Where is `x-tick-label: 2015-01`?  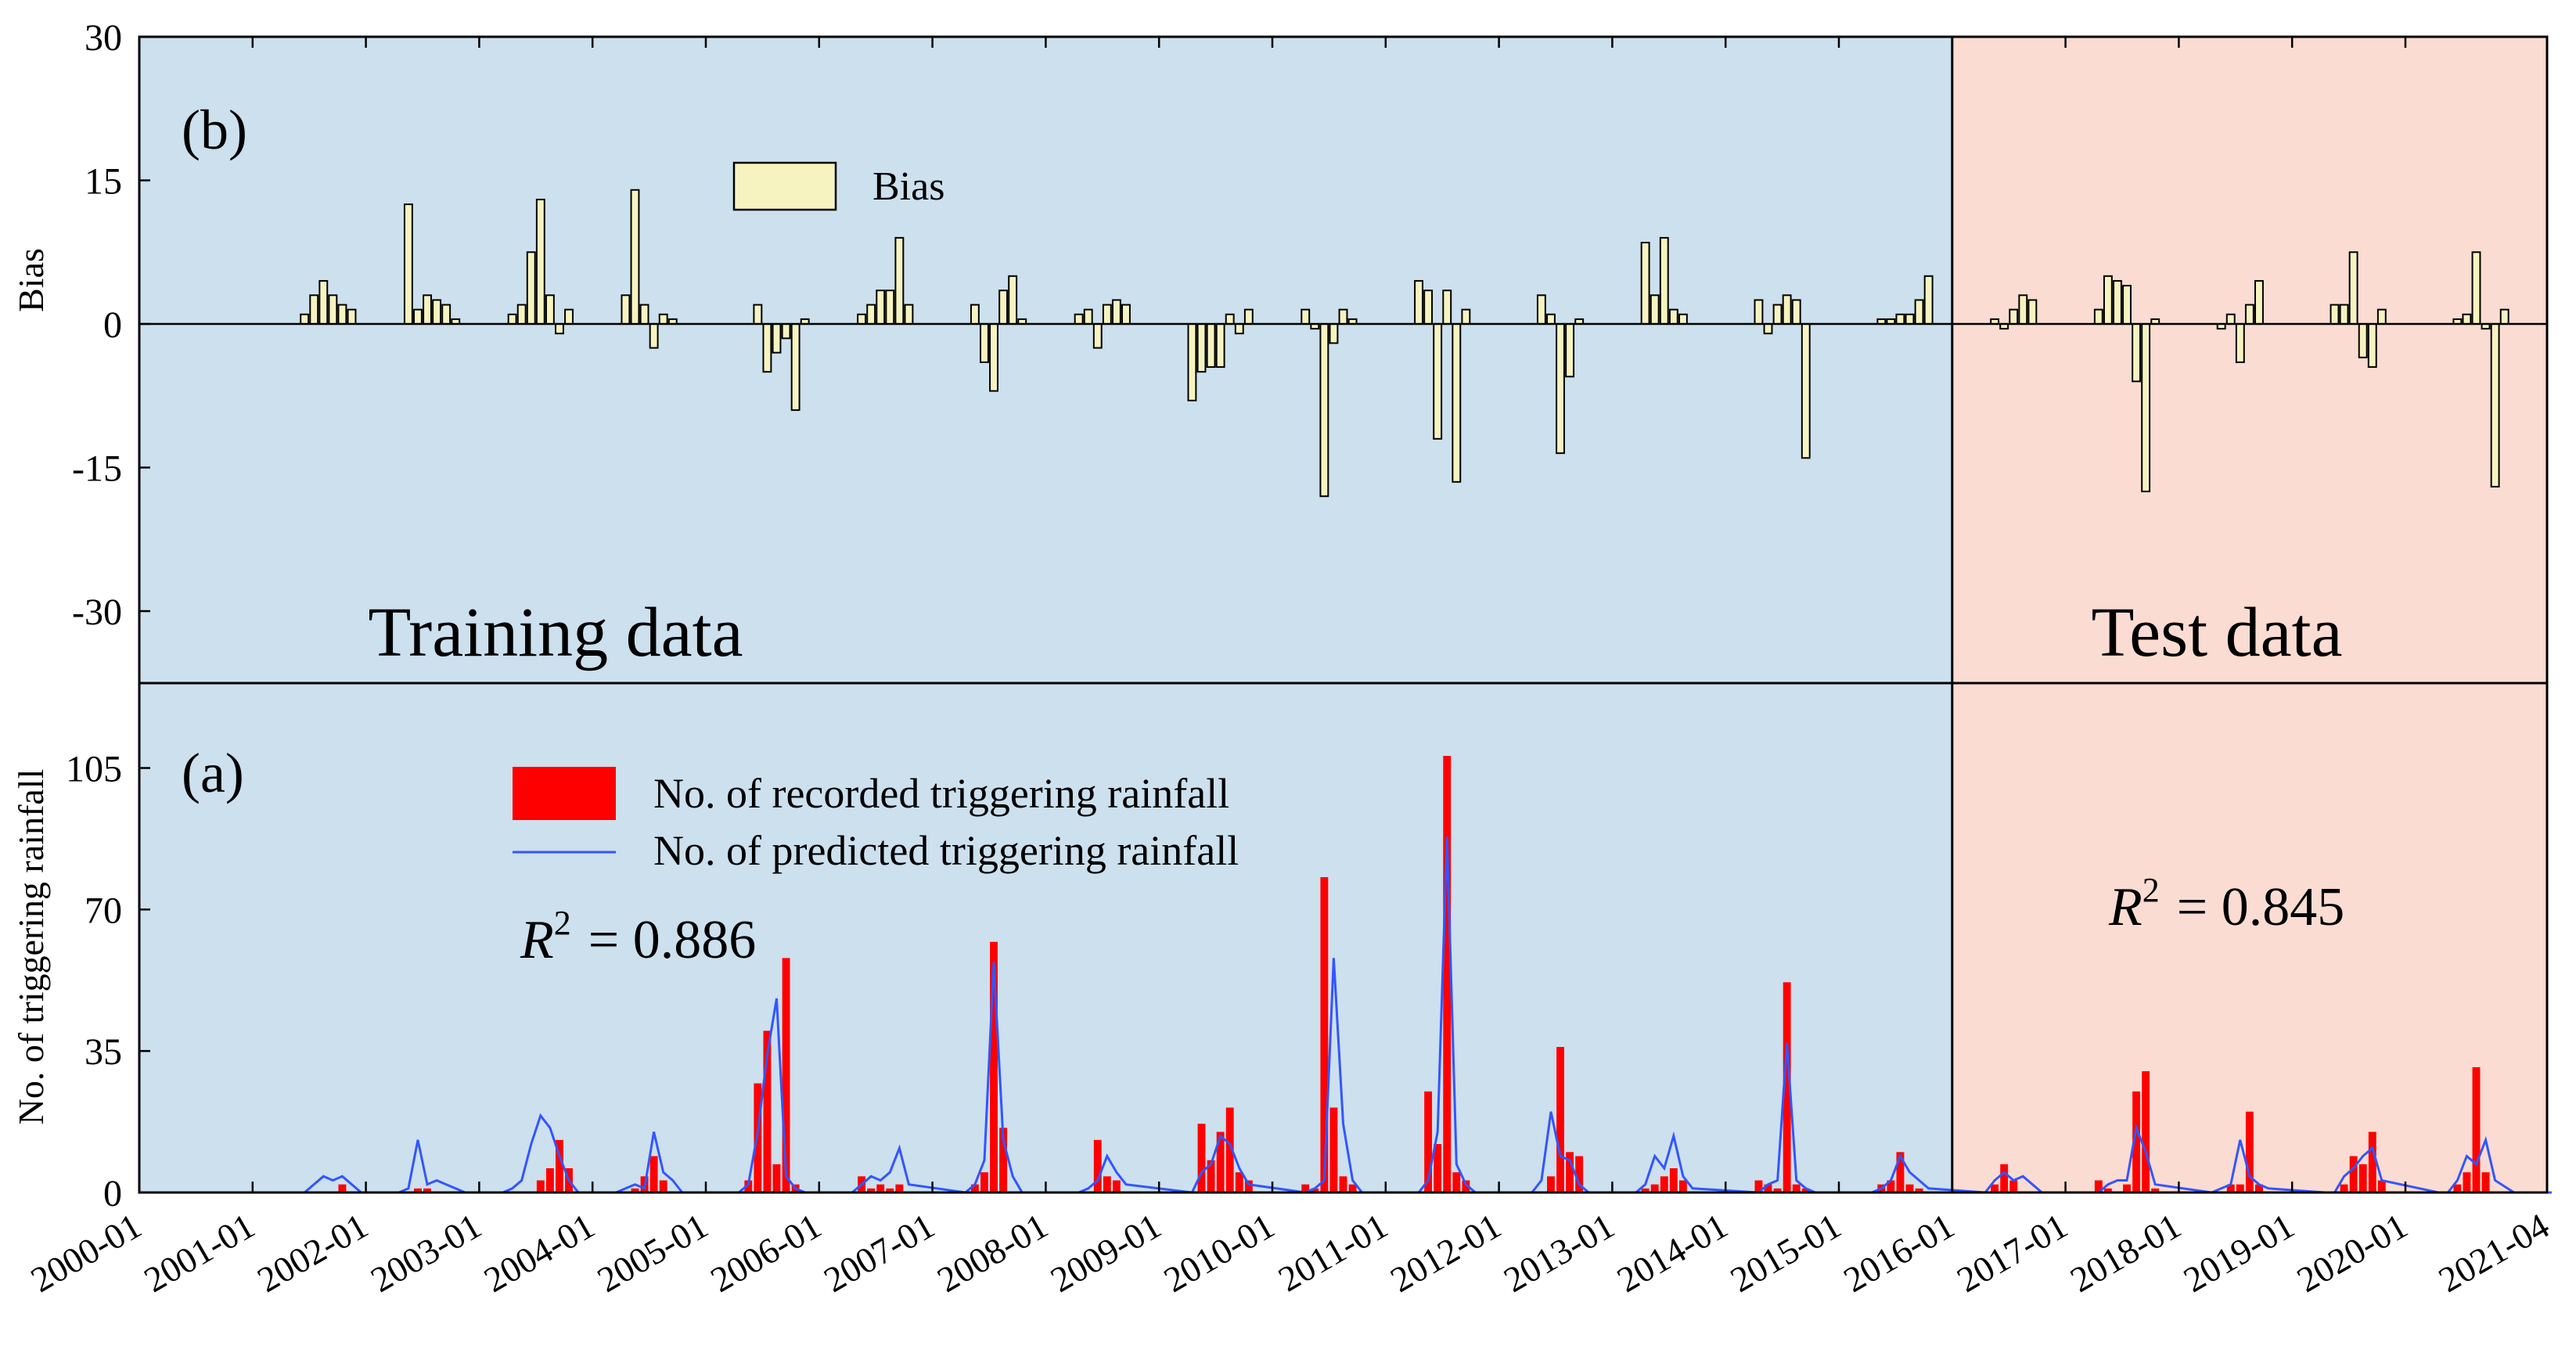
x-tick-label: 2015-01 is located at coordinates (1786, 1252).